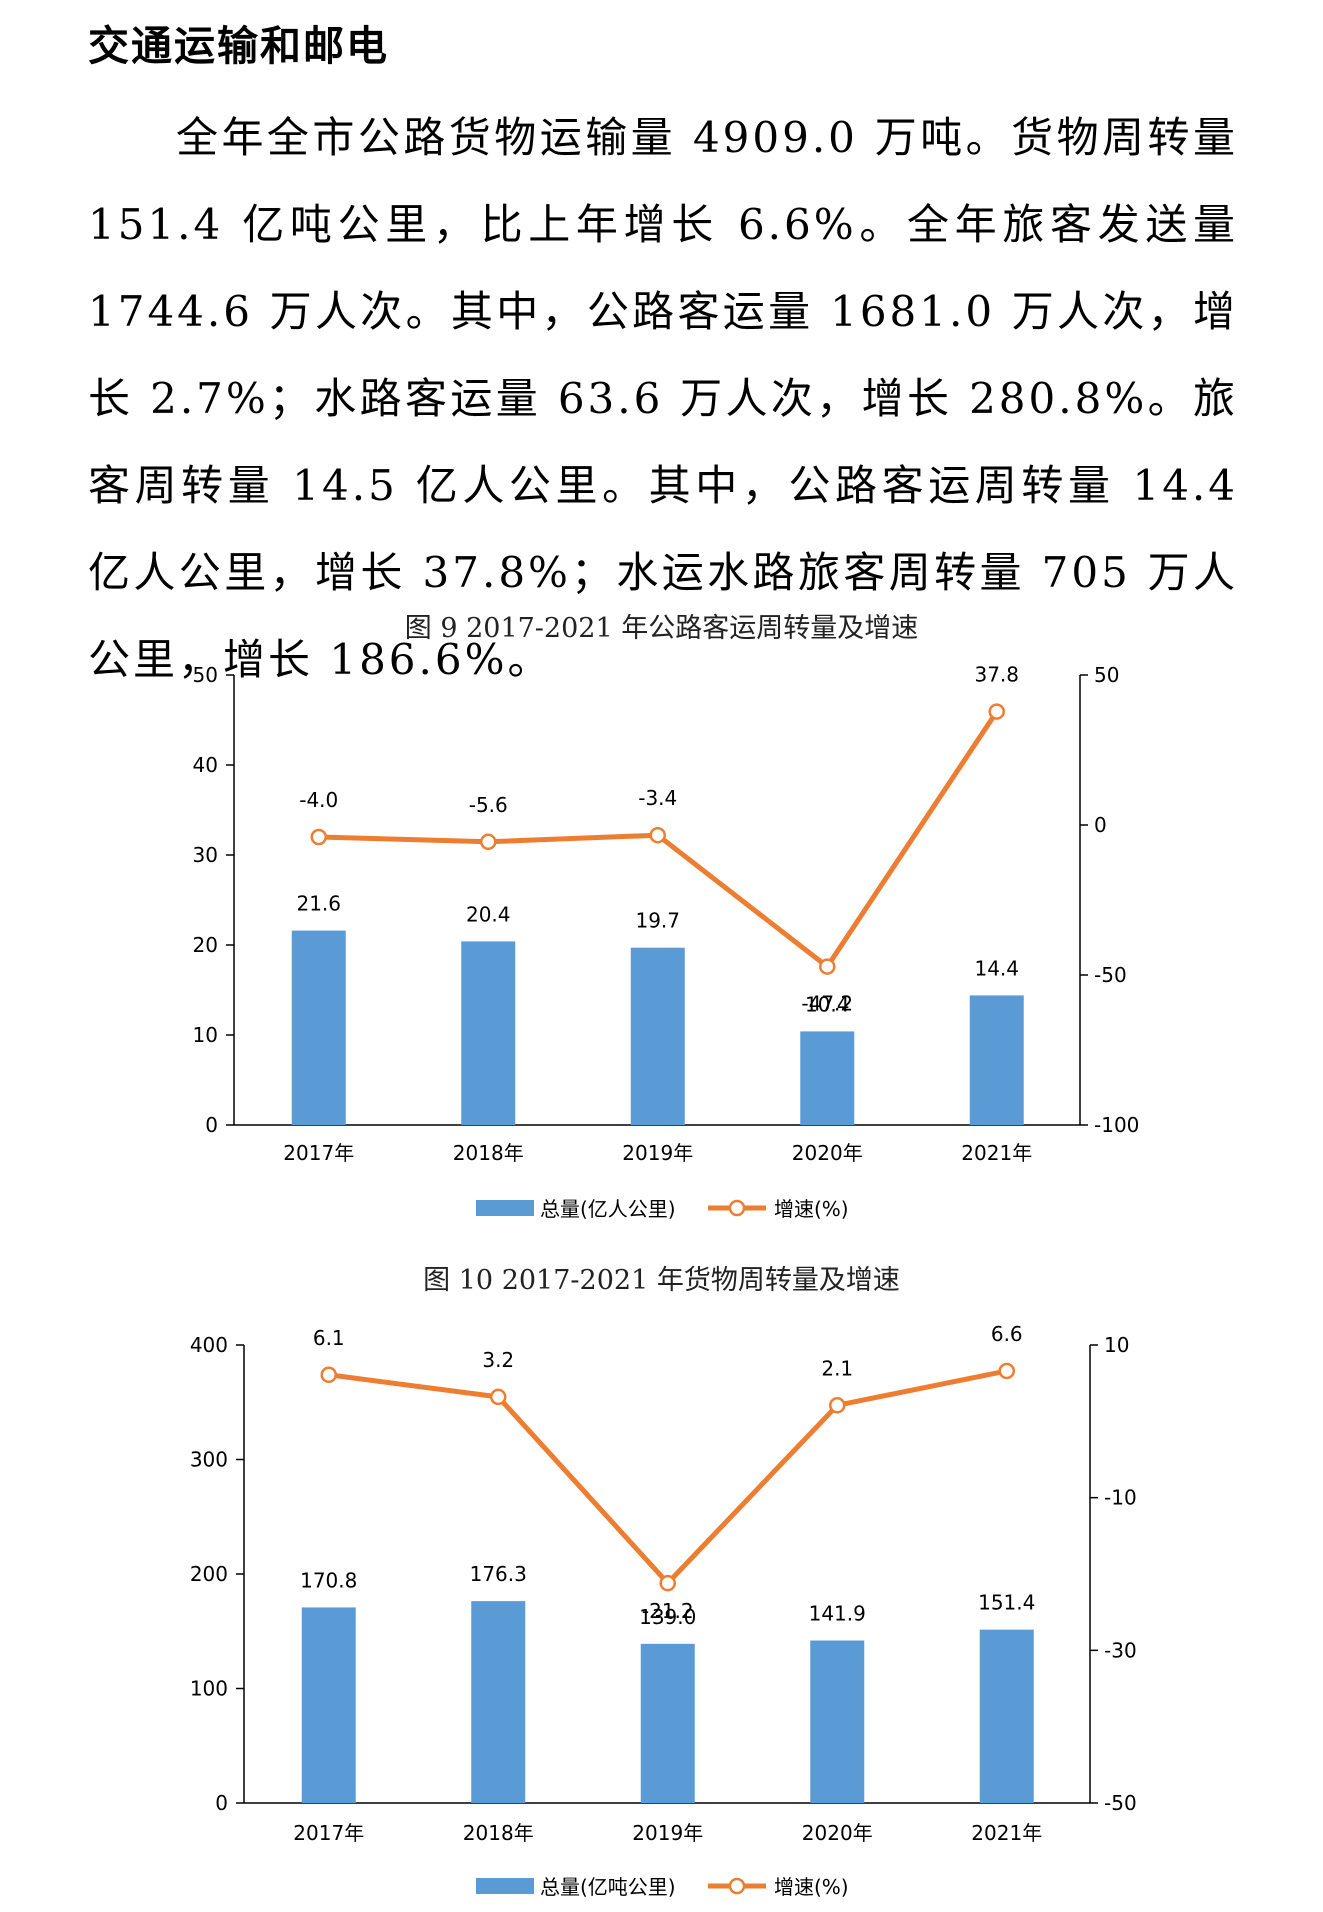 The height and width of the screenshot is (1912, 1323). I want to click on bar-value-label: 19.7, so click(657, 921).